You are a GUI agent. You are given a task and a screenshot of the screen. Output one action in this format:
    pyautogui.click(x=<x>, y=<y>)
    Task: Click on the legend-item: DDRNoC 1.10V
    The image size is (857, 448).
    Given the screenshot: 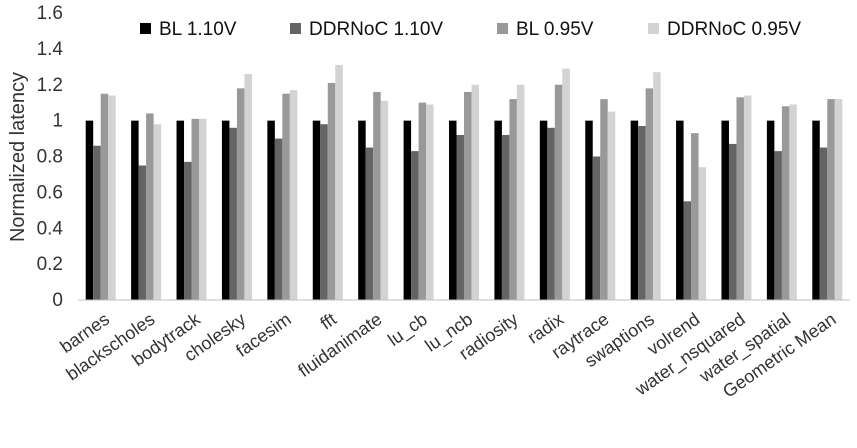 What is the action you would take?
    pyautogui.click(x=366, y=29)
    